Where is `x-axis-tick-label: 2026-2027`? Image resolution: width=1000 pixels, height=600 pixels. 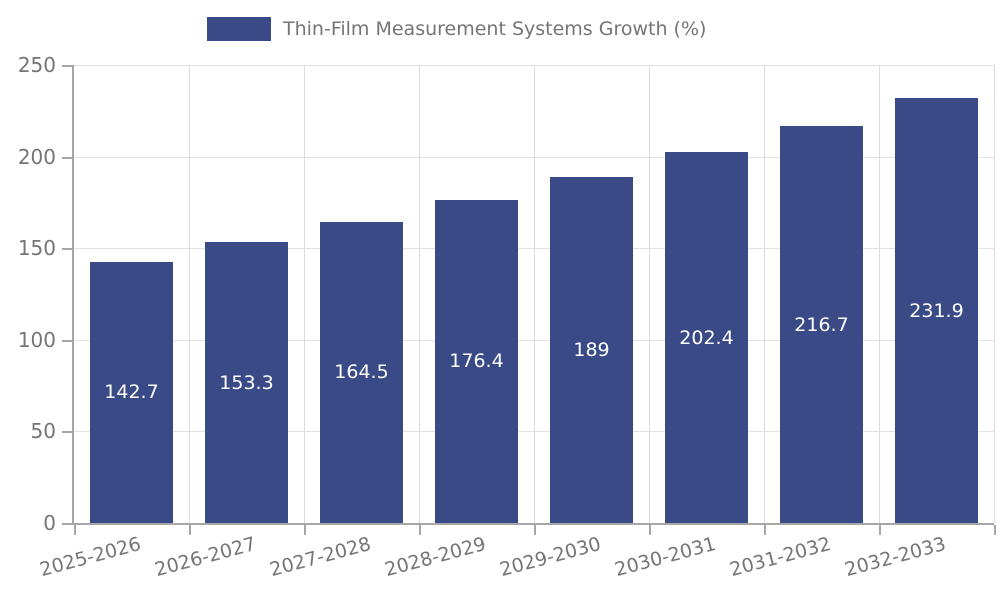 x-axis-tick-label: 2026-2027 is located at coordinates (205, 557).